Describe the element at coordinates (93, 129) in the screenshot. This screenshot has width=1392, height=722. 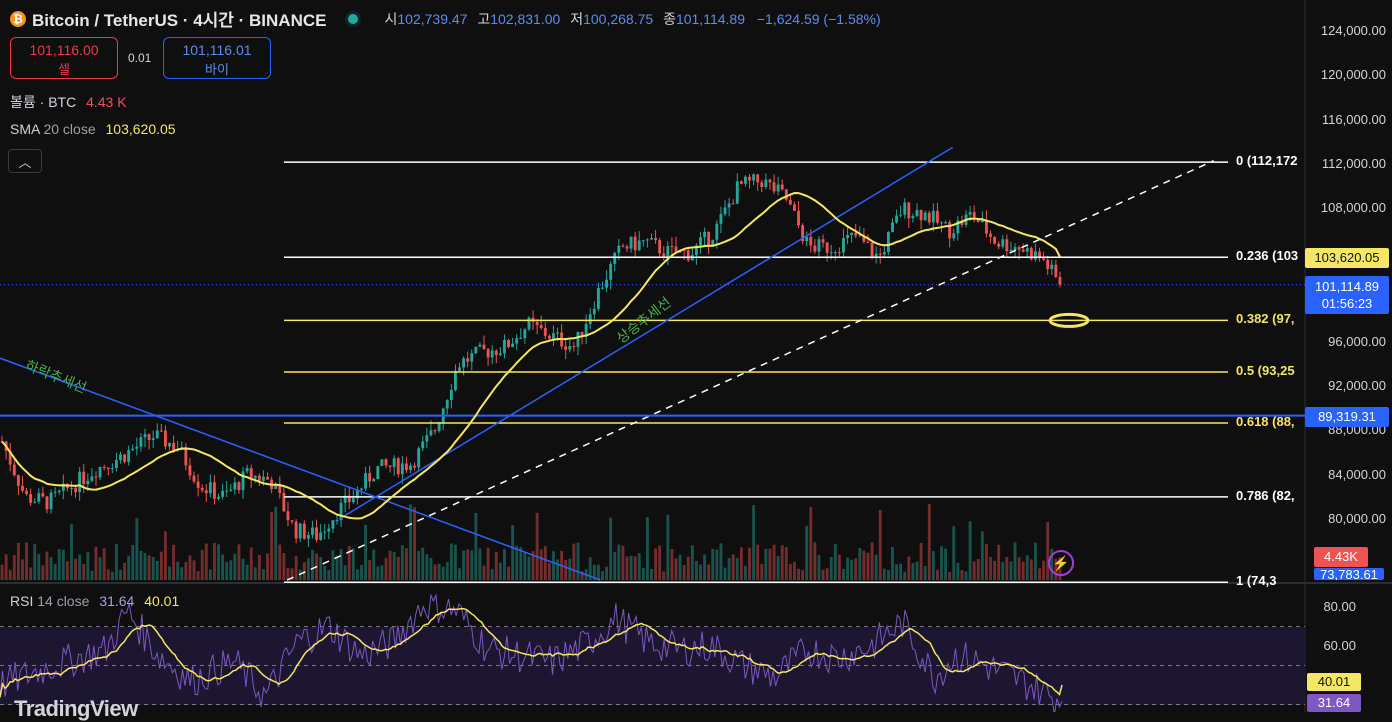
I see `sma-legend: SMA 20 close 103,620.05` at that location.